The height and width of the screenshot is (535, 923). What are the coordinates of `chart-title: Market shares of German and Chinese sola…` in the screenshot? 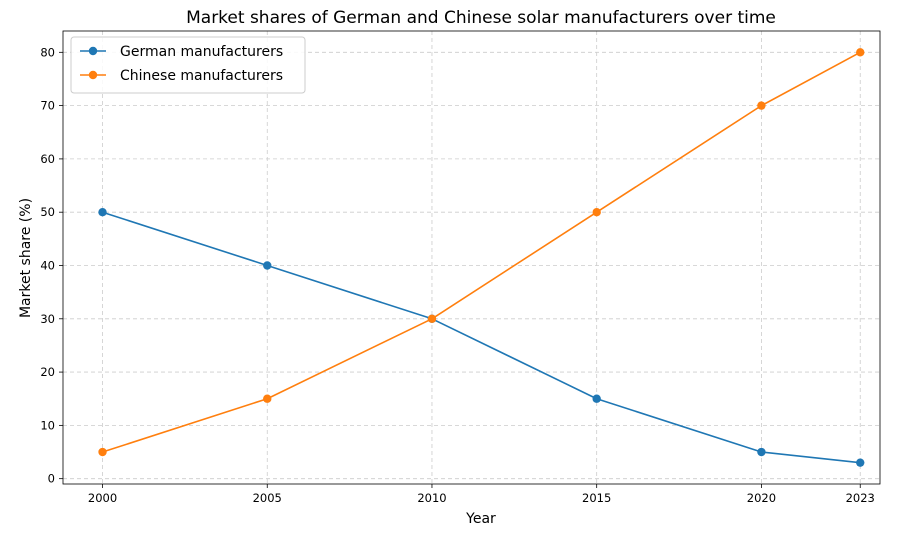 It's located at (481, 18).